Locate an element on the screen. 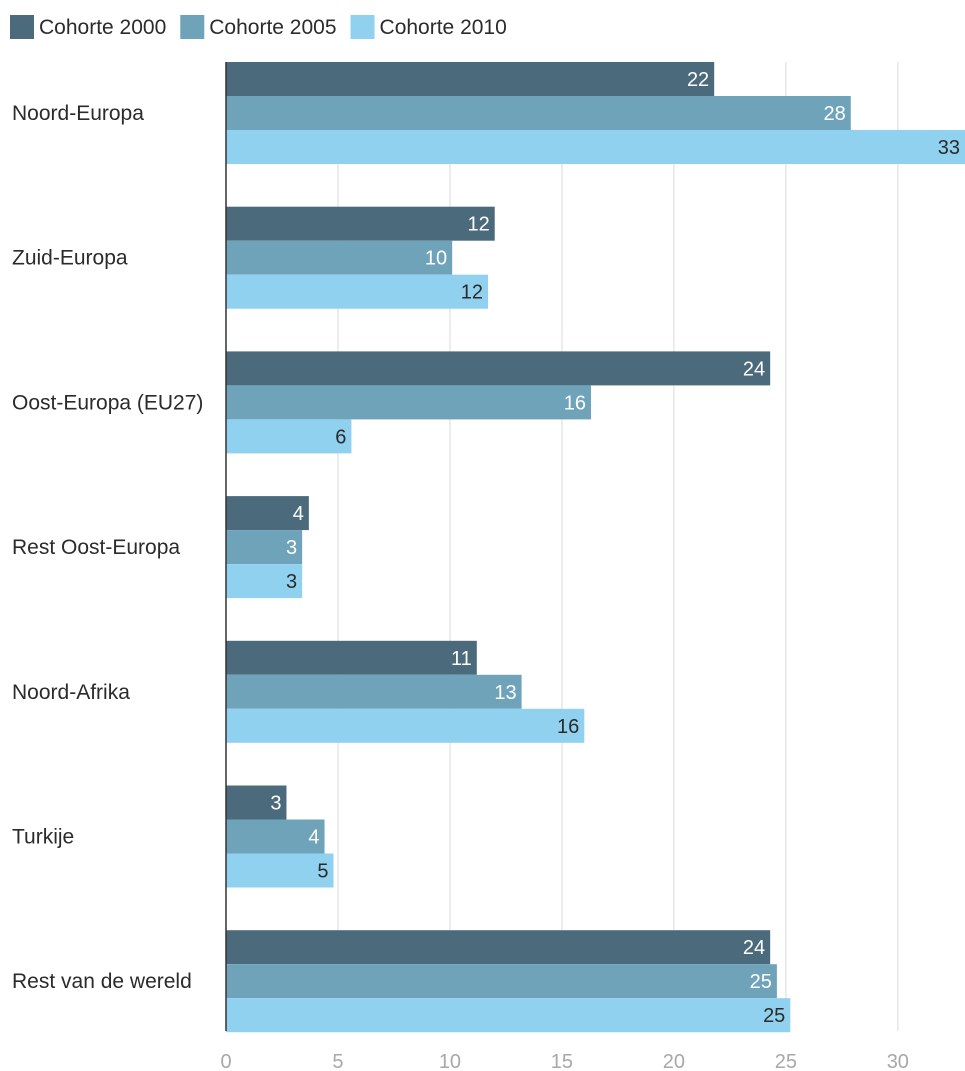 Image resolution: width=965 pixels, height=1071 pixels. legend-label: Cohorte 2010 is located at coordinates (443, 27).